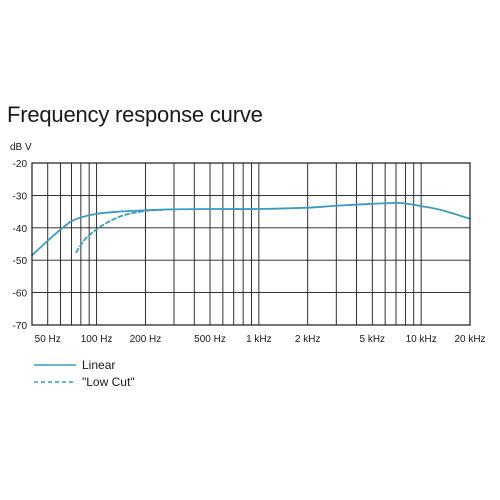 This screenshot has width=500, height=500. What do you see at coordinates (20, 229) in the screenshot?
I see `y-tick-label: -40` at bounding box center [20, 229].